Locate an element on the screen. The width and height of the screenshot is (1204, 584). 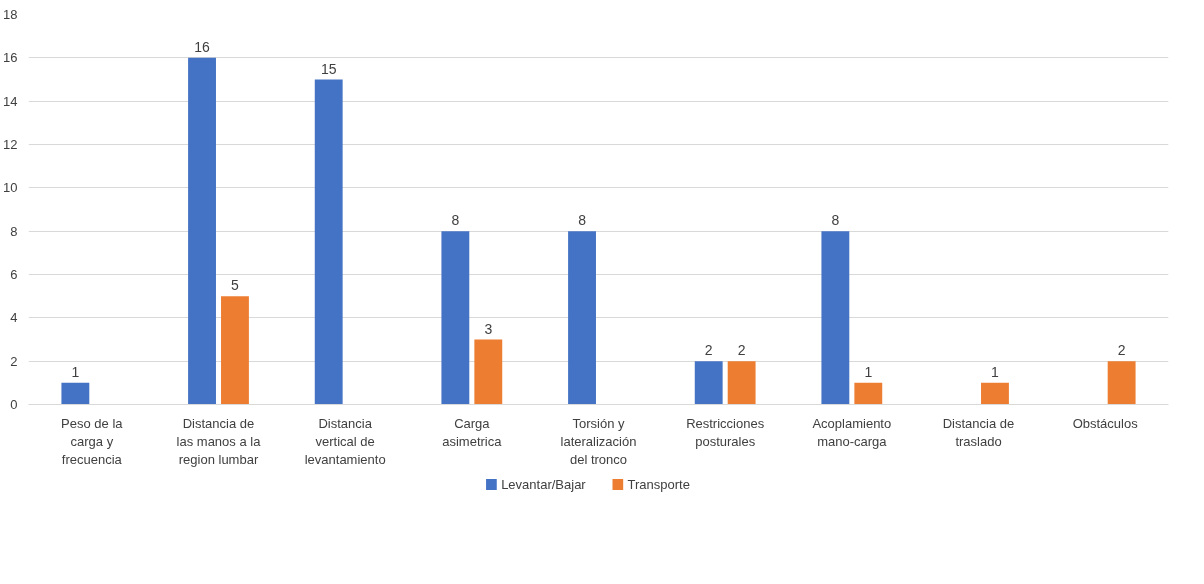
x-tick-label: Distancia vertical de levantamiento is located at coordinates (345, 441).